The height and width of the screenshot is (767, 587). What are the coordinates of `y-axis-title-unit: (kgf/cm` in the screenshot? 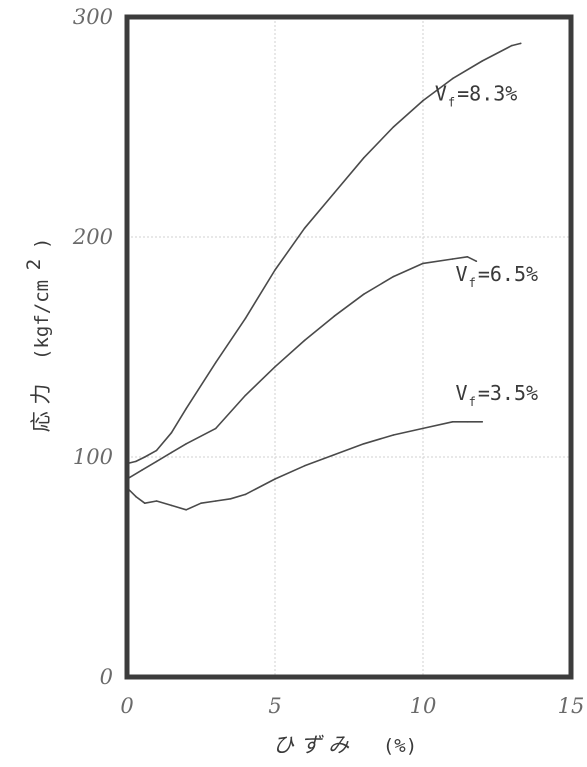 It's located at (42, 320).